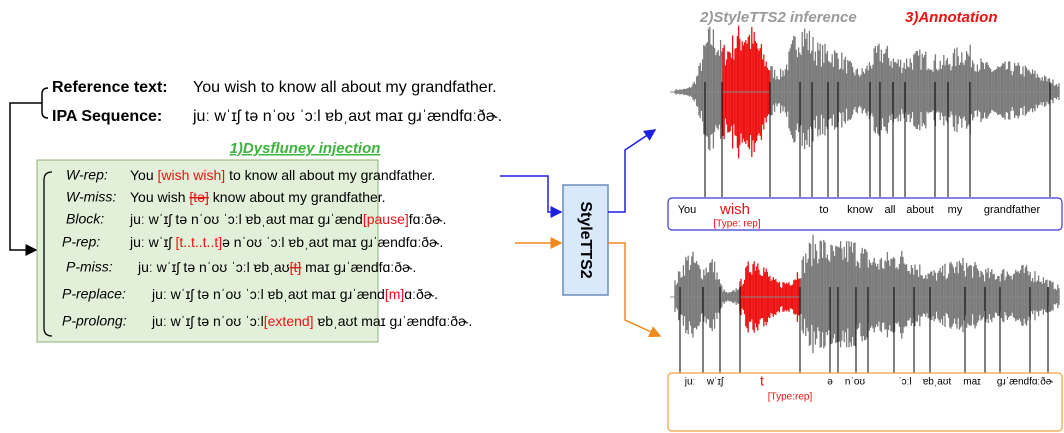  I want to click on row-text: You wish [tə] know about my grandfather., so click(258, 197).